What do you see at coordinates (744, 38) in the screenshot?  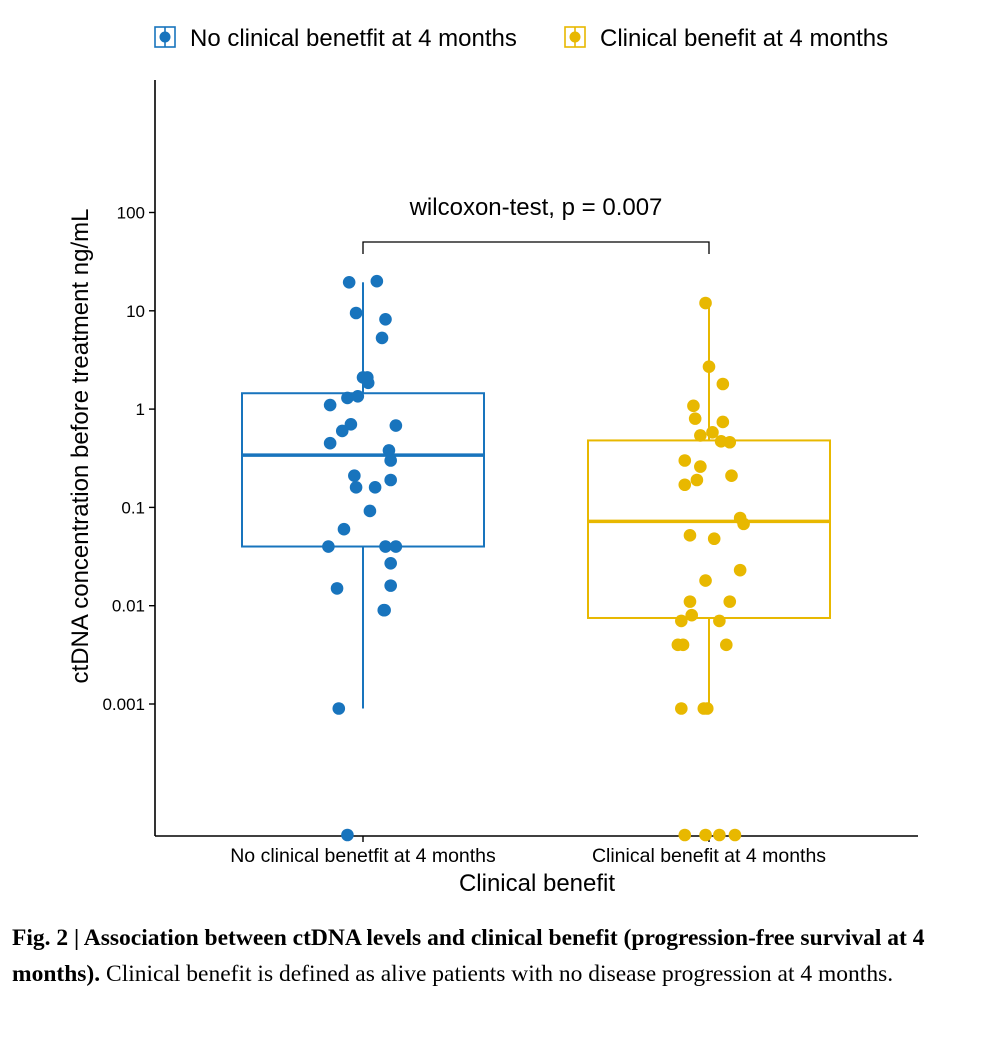 I see `legend-label: Clinical benefit at 4 months` at bounding box center [744, 38].